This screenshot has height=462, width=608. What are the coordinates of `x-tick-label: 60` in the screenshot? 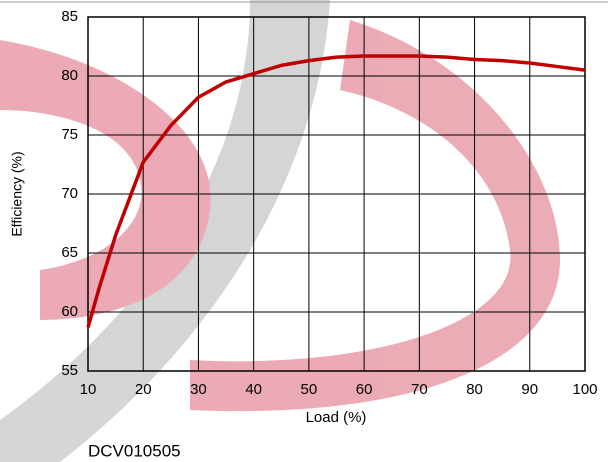 It's located at (364, 389).